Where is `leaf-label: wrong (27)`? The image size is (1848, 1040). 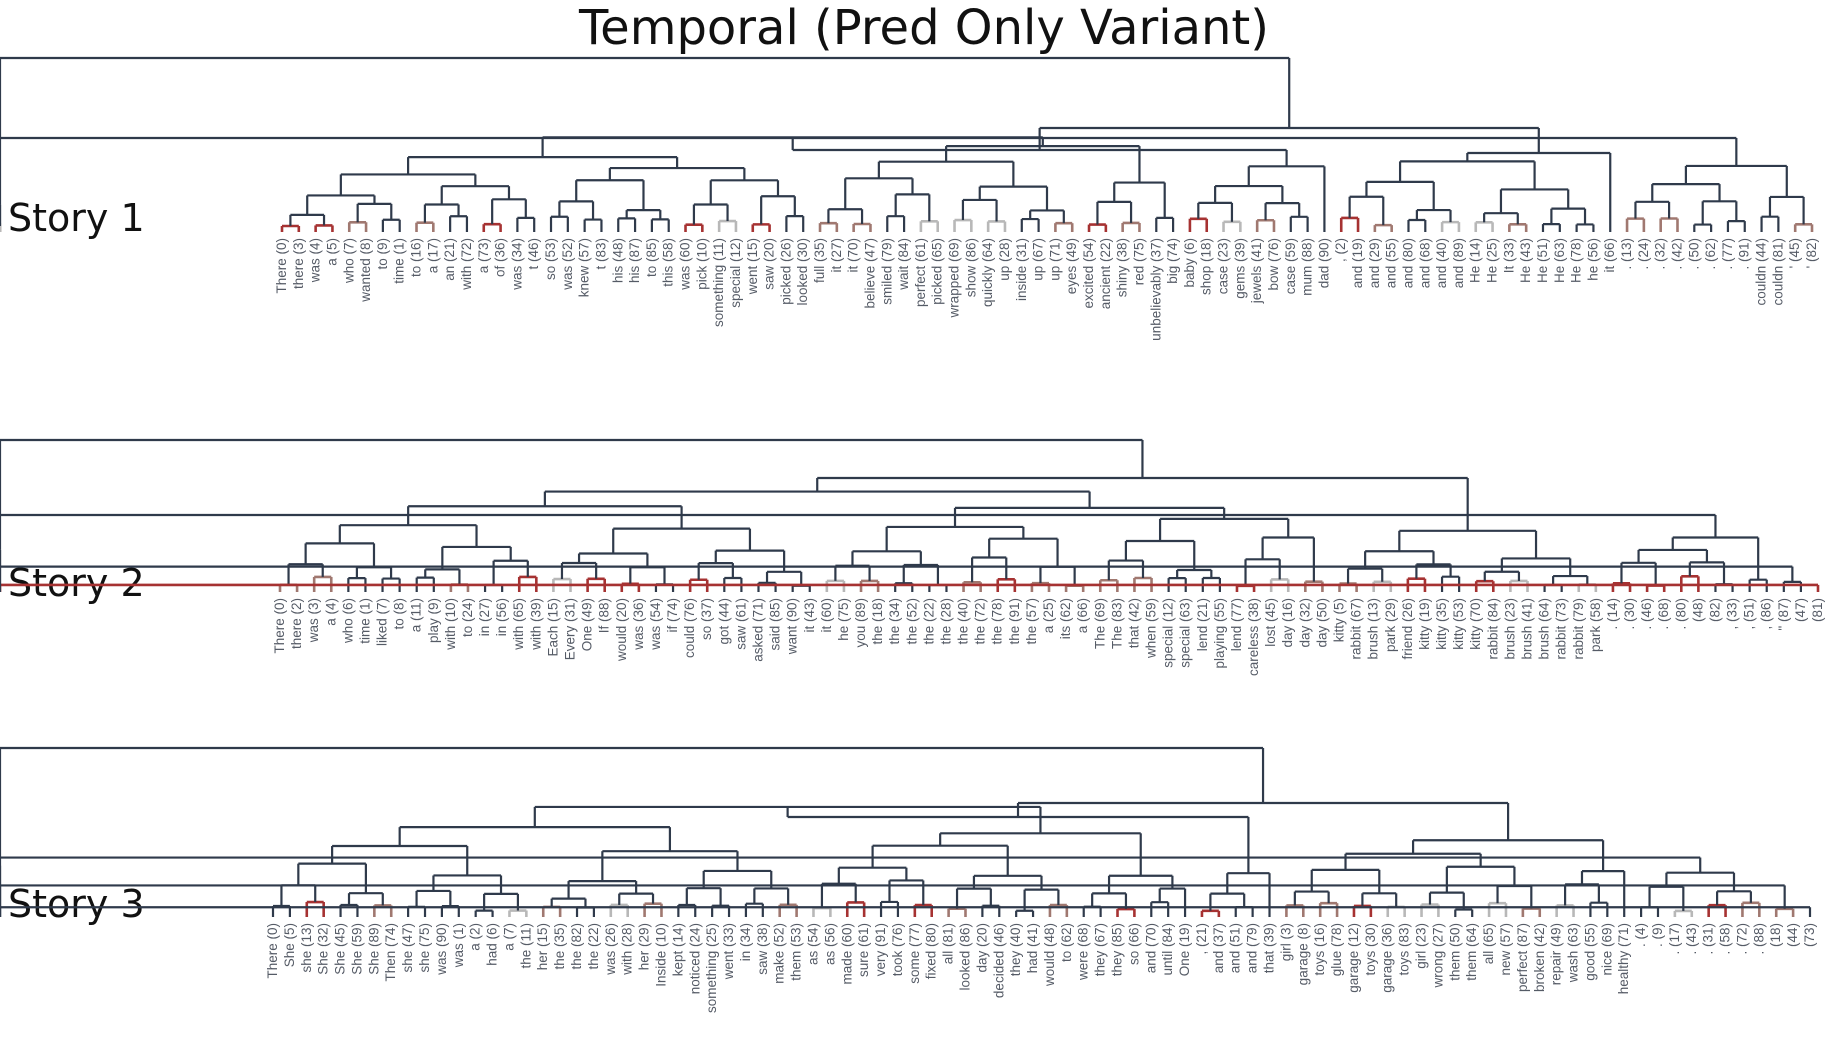
leaf-label: wrong (27) is located at coordinates (1437, 956).